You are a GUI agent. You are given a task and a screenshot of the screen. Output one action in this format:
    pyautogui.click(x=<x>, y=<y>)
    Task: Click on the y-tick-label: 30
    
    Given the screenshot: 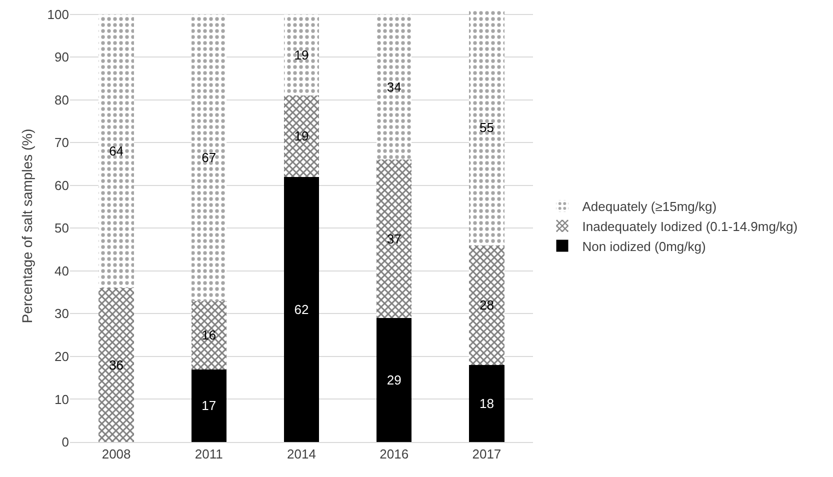 What is the action you would take?
    pyautogui.click(x=61, y=314)
    